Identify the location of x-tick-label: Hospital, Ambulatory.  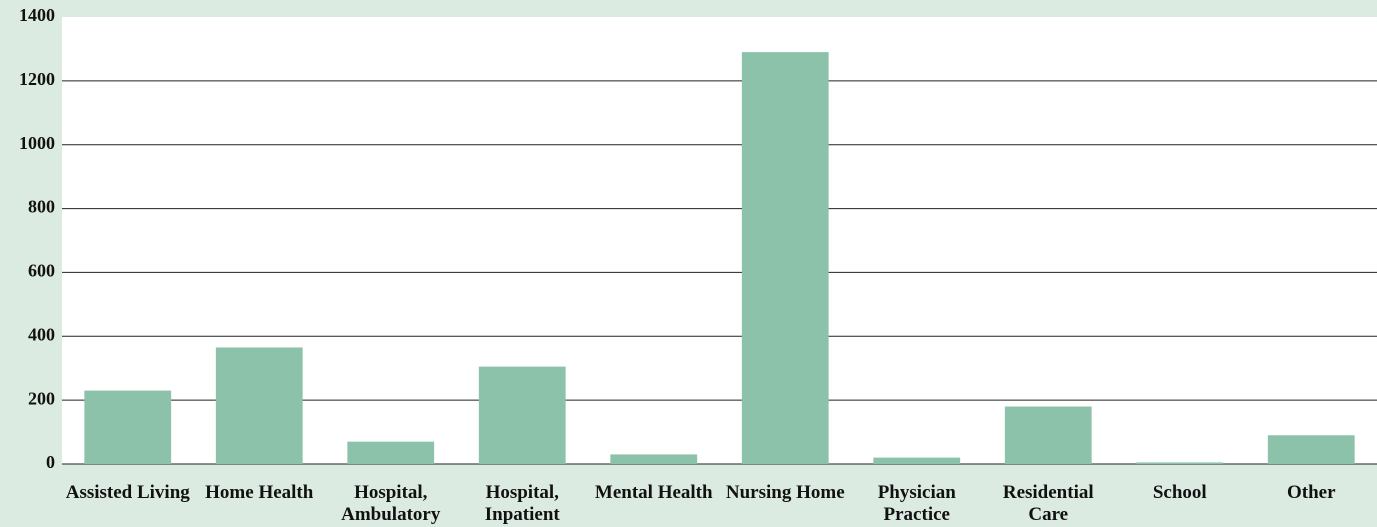
(391, 503).